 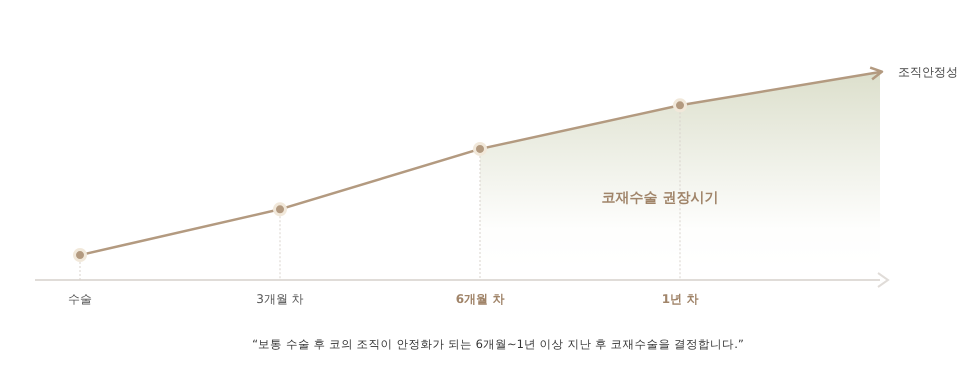 What do you see at coordinates (80, 299) in the screenshot?
I see `x-tick-label: 수술` at bounding box center [80, 299].